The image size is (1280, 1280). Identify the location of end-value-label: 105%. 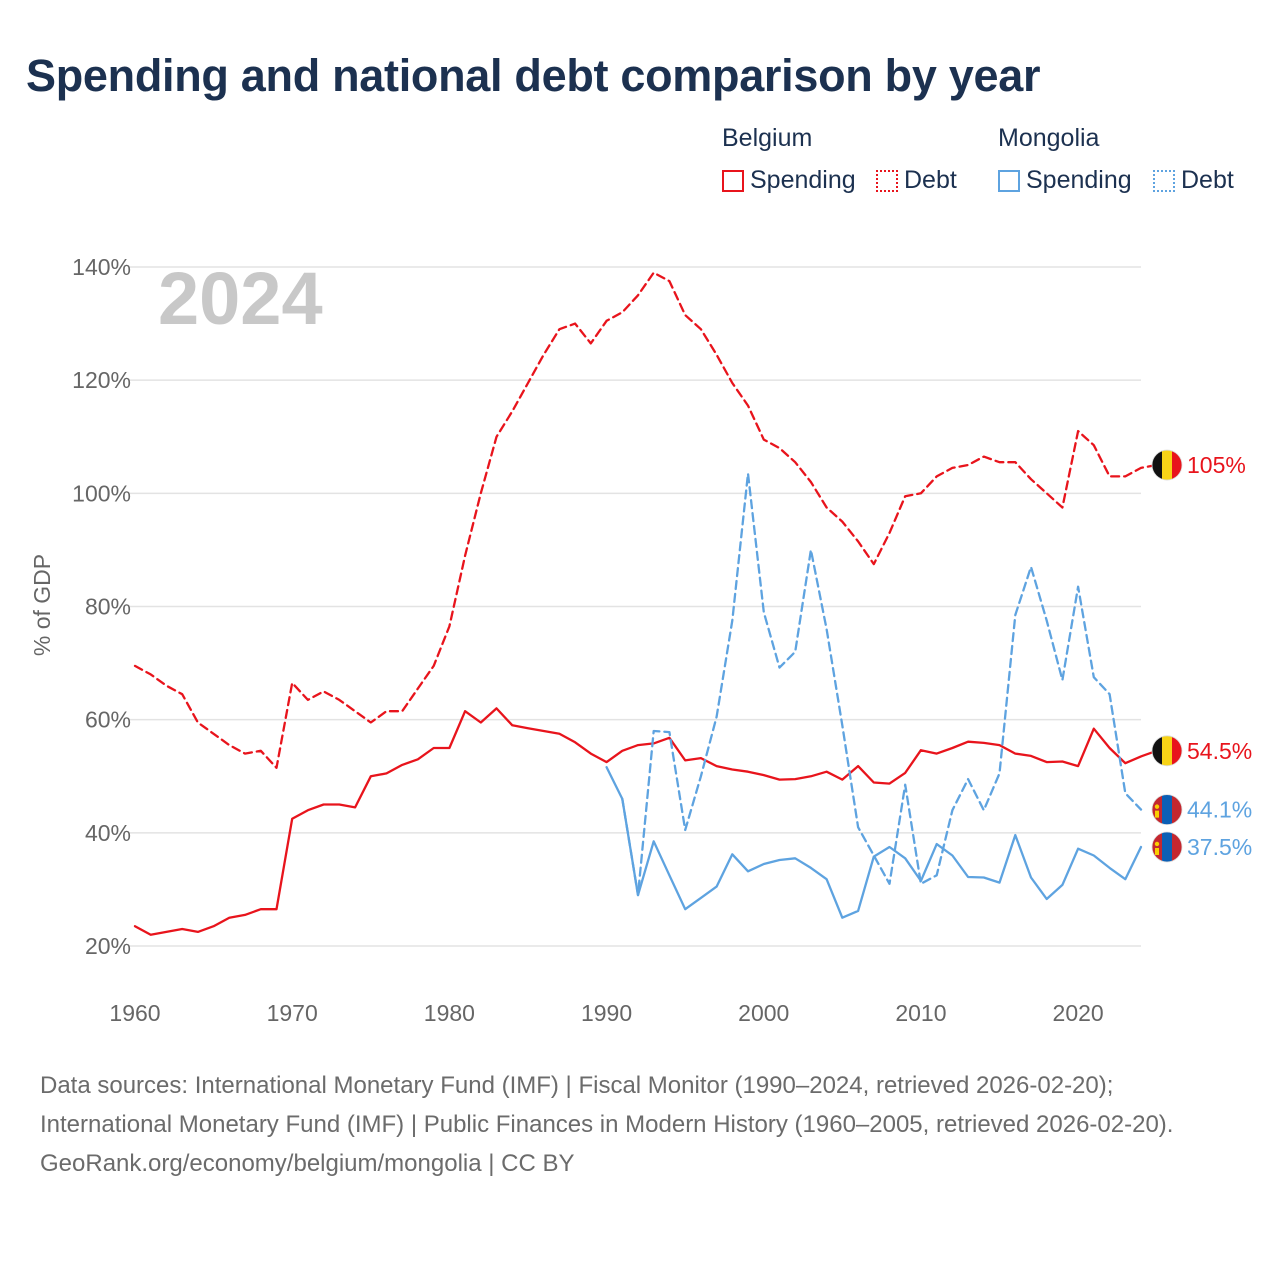
(1216, 465).